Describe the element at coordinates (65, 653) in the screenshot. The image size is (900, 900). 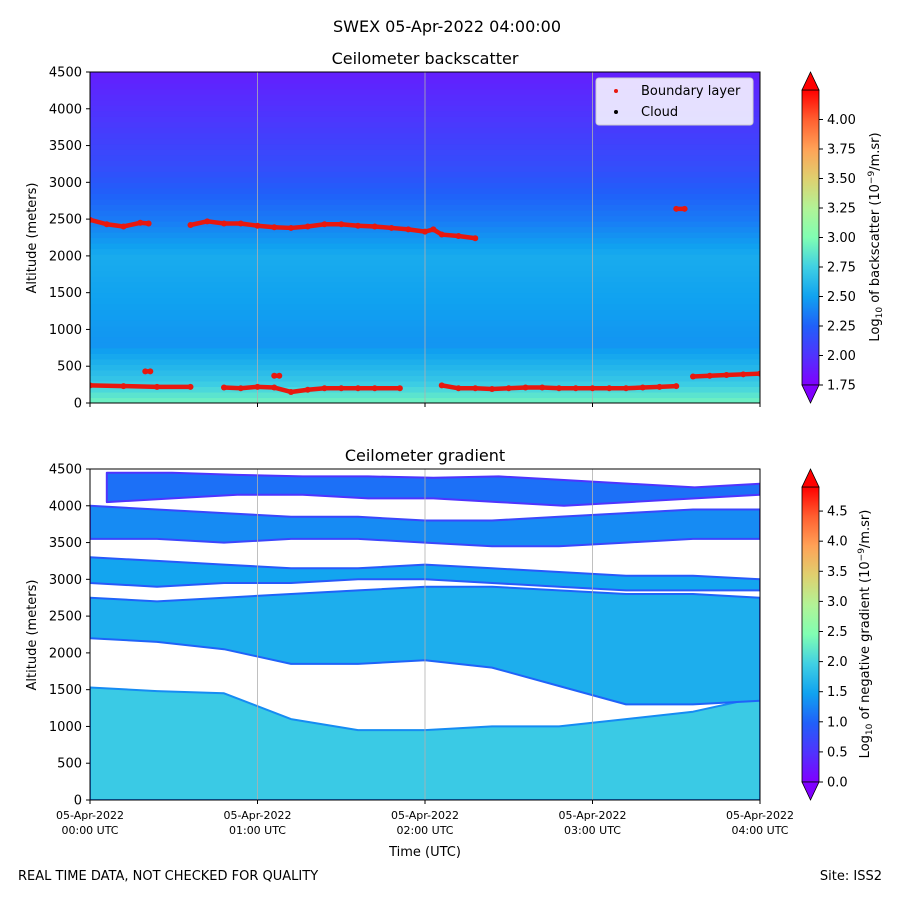
I see `ytick-label: 2000` at that location.